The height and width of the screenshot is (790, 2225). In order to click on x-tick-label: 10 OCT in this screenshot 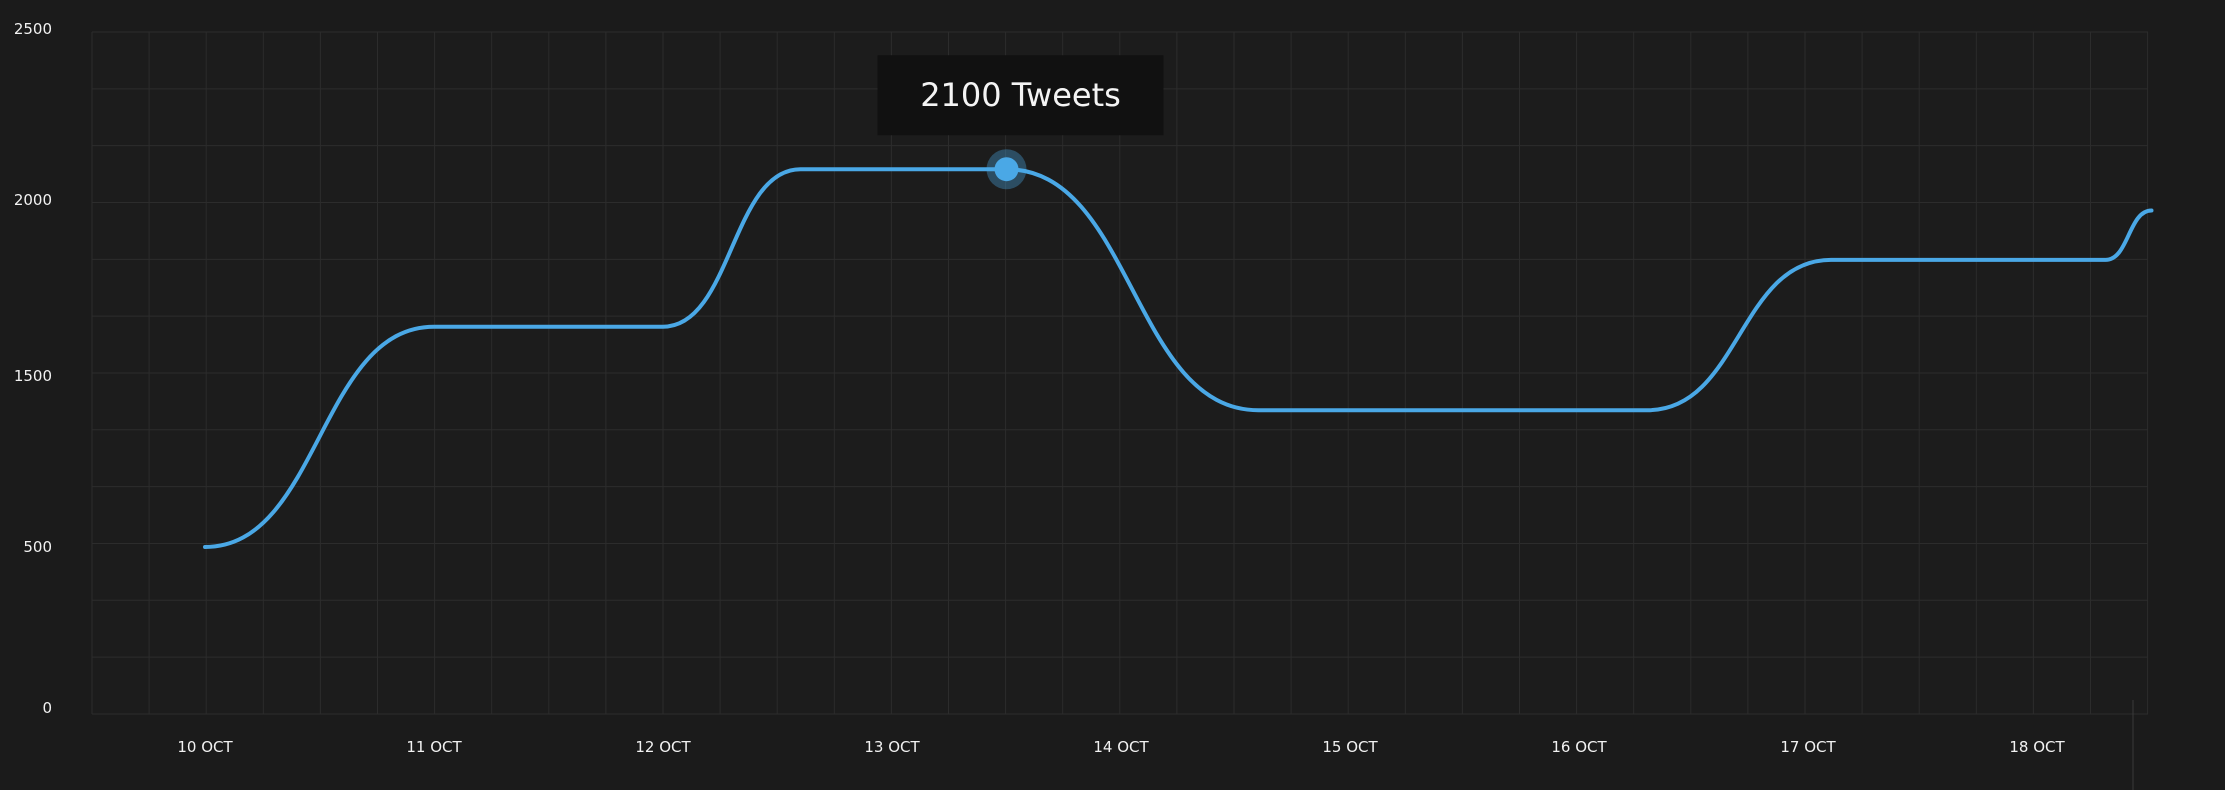, I will do `click(205, 747)`.